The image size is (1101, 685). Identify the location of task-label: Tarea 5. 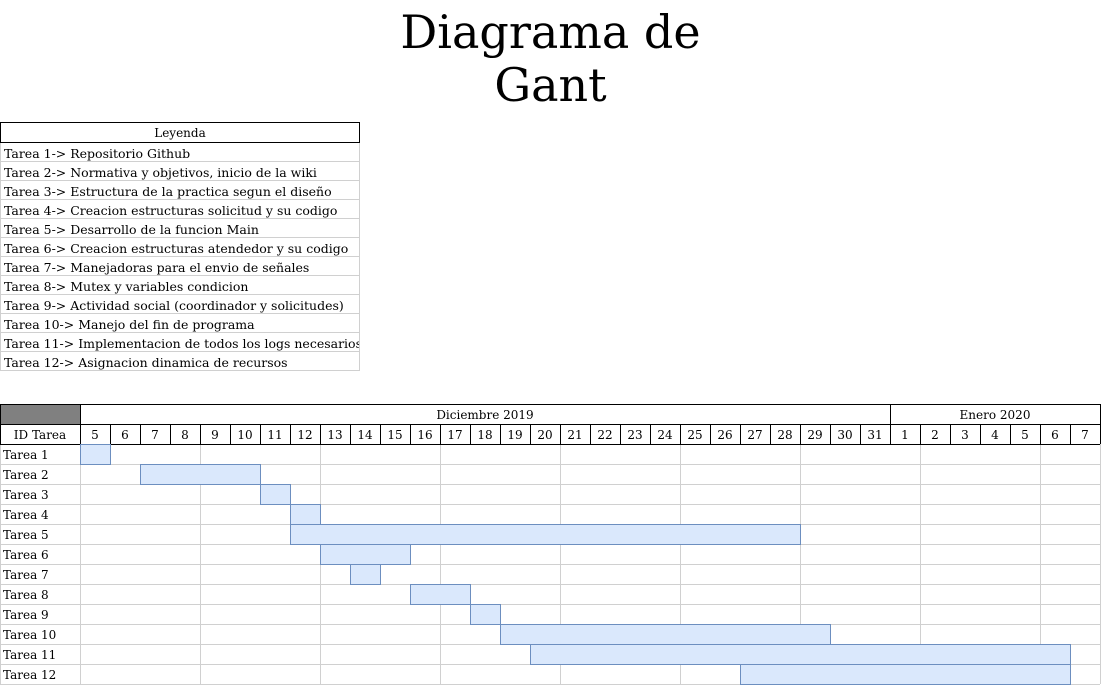
(26, 535).